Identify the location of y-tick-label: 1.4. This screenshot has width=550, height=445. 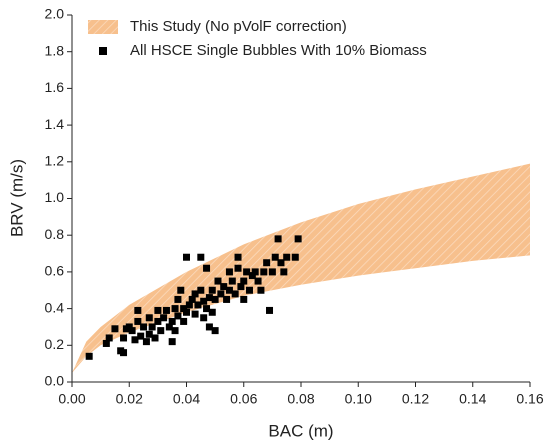
(55, 124).